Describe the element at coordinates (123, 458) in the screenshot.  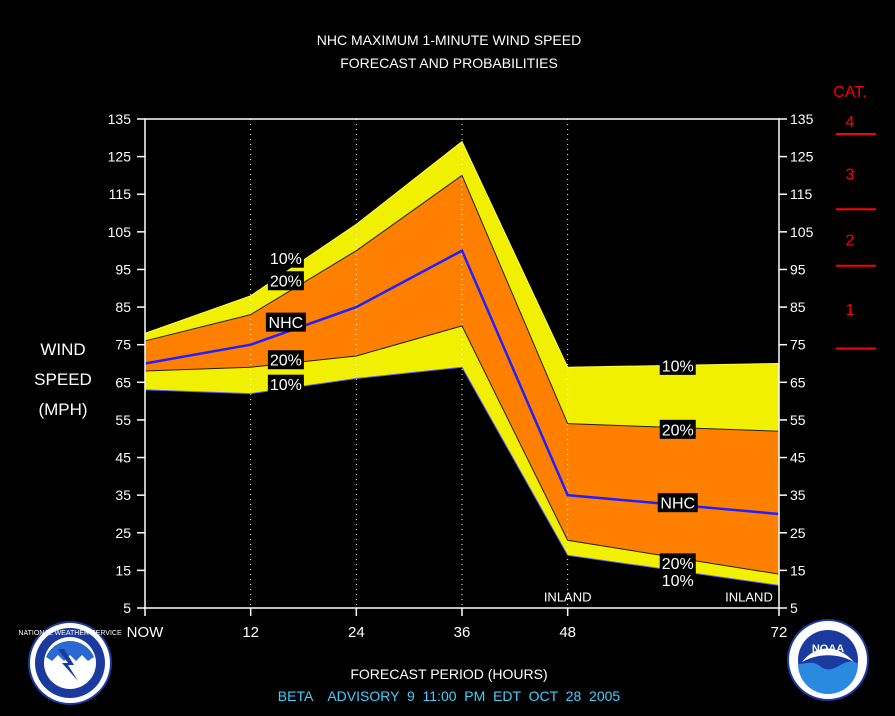
I see `y-tick-label-left-45: 45` at that location.